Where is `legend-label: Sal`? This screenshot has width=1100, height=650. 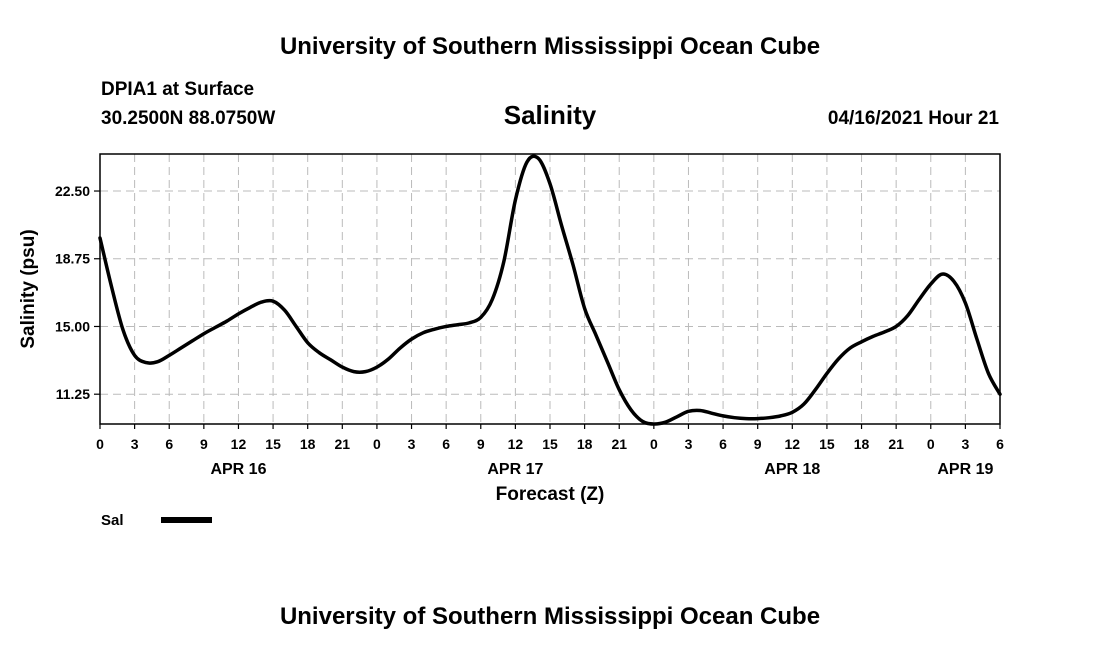 legend-label: Sal is located at coordinates (112, 520).